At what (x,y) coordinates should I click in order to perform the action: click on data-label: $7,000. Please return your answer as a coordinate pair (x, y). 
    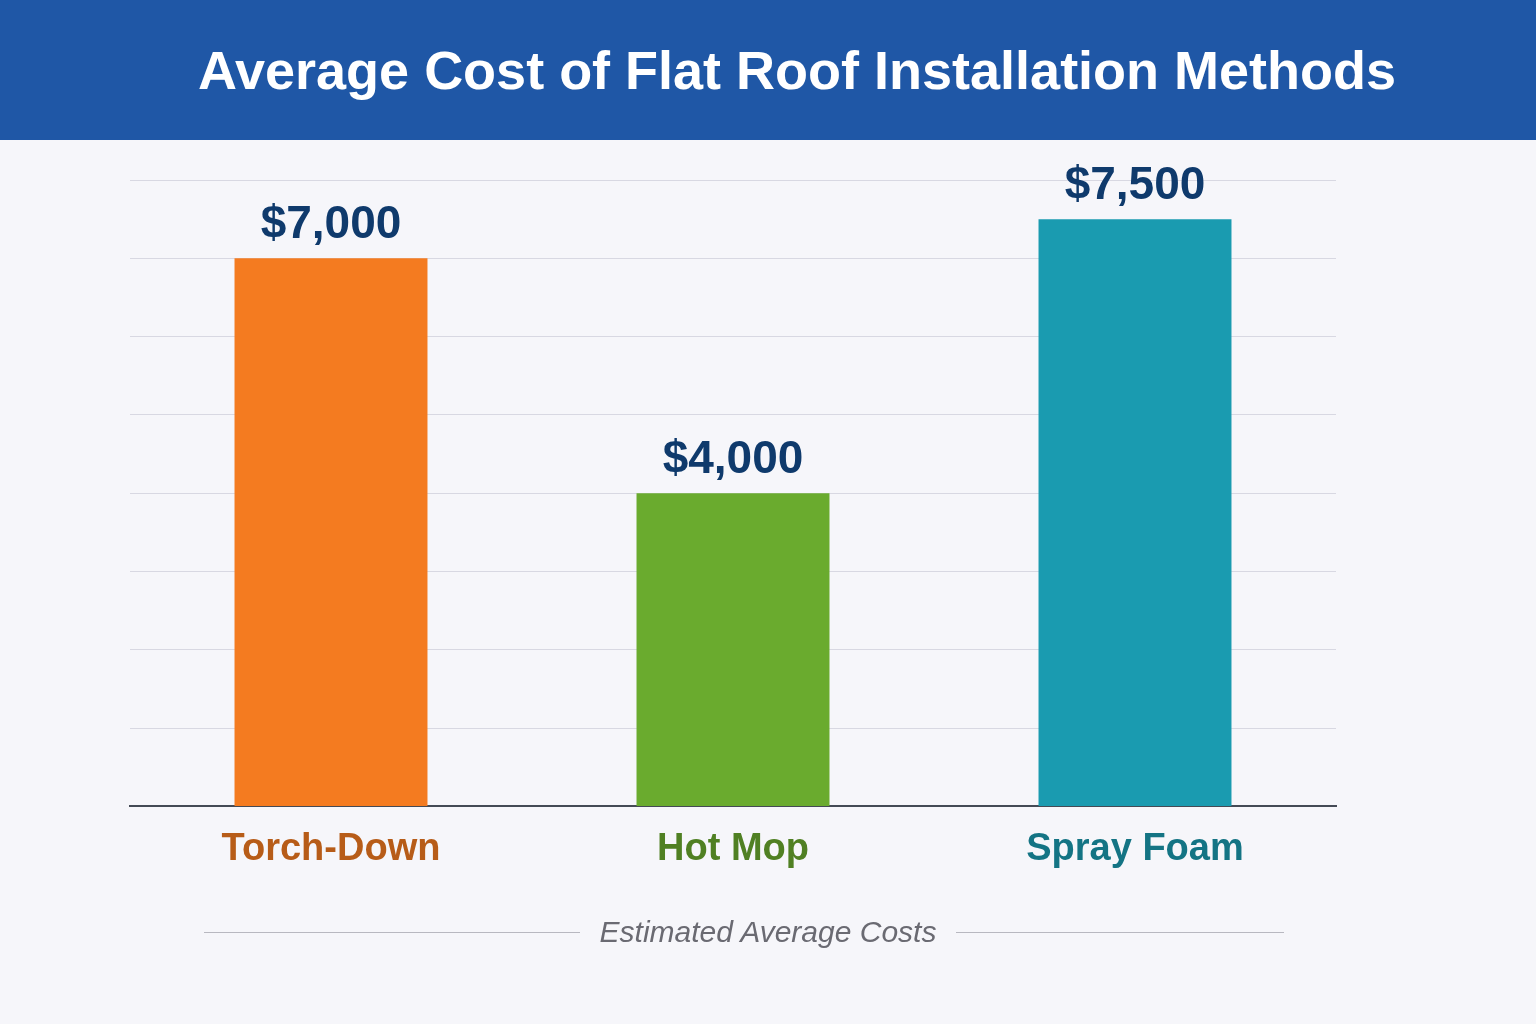
    Looking at the image, I should click on (331, 221).